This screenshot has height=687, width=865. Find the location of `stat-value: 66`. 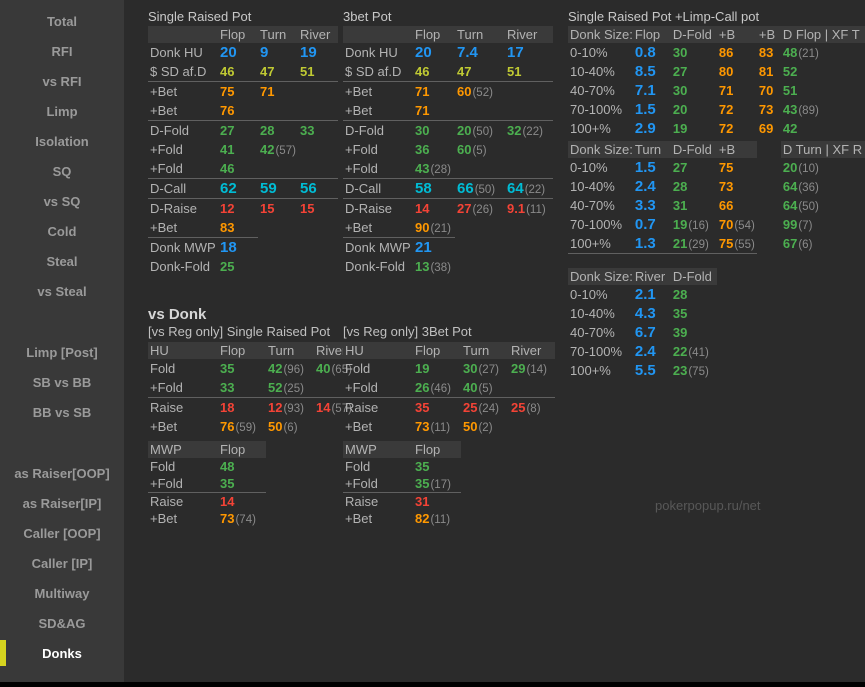

stat-value: 66 is located at coordinates (726, 205).